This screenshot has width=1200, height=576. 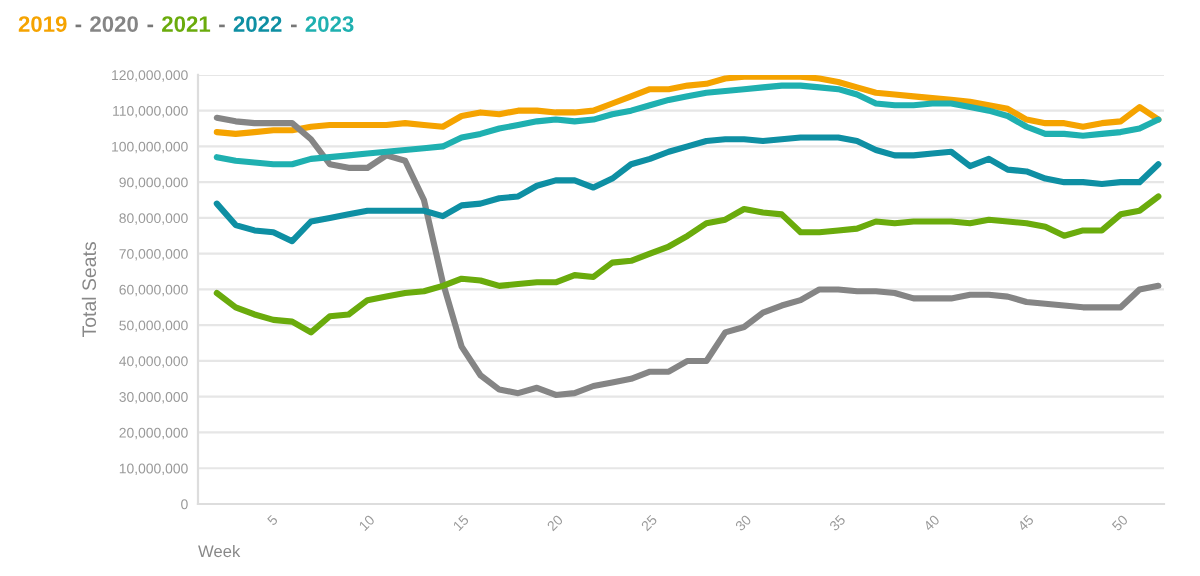 I want to click on text: 2022, so click(x=257, y=24).